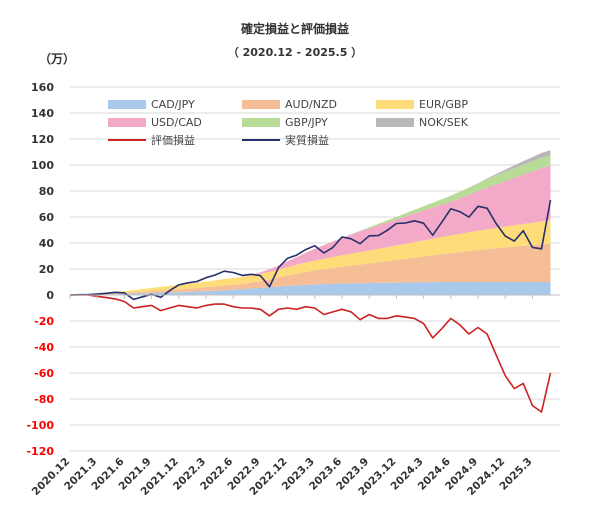 This screenshot has height=531, width=591. I want to click on y-tick-label: 120, so click(42, 139).